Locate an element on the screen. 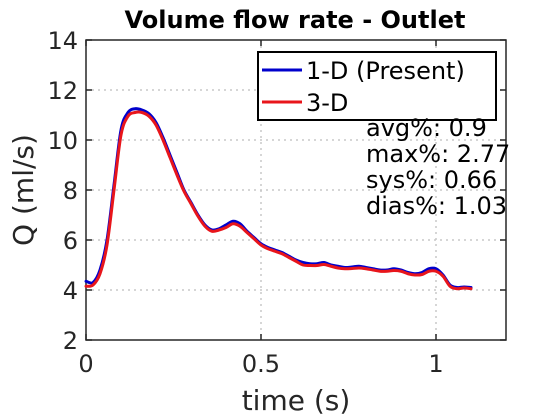  y-tick-label: 4 is located at coordinates (70, 291).